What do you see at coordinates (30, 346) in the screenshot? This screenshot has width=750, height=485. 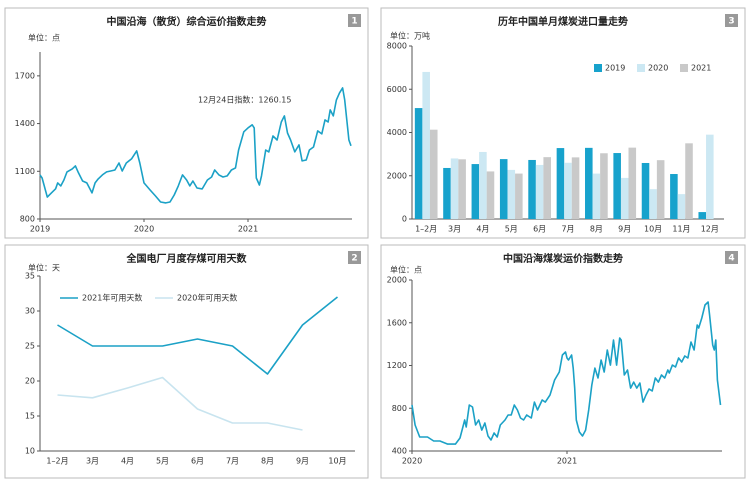 I see `y-tick-label: 25` at bounding box center [30, 346].